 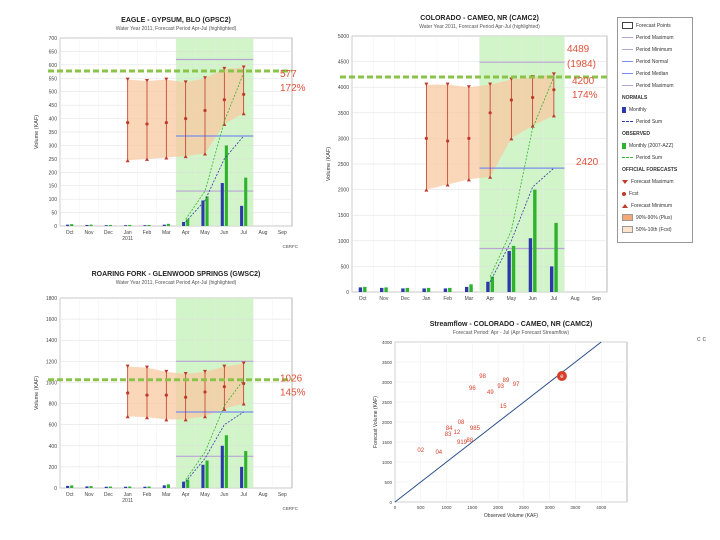 I want to click on scatter-point-label: 93, so click(x=500, y=387).